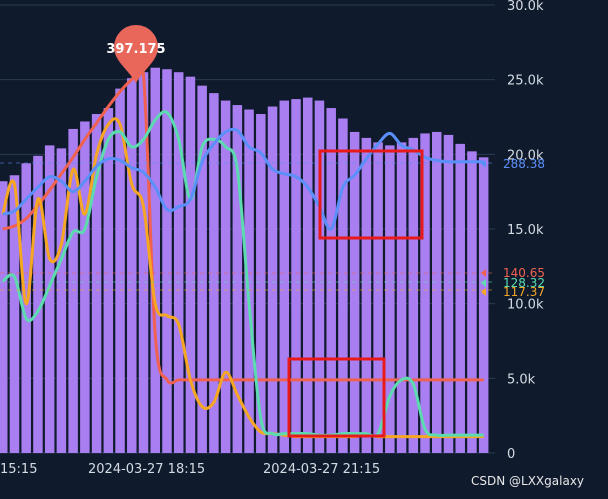  What do you see at coordinates (527, 481) in the screenshot?
I see `watermark: CSDN @LXXgalaxy` at bounding box center [527, 481].